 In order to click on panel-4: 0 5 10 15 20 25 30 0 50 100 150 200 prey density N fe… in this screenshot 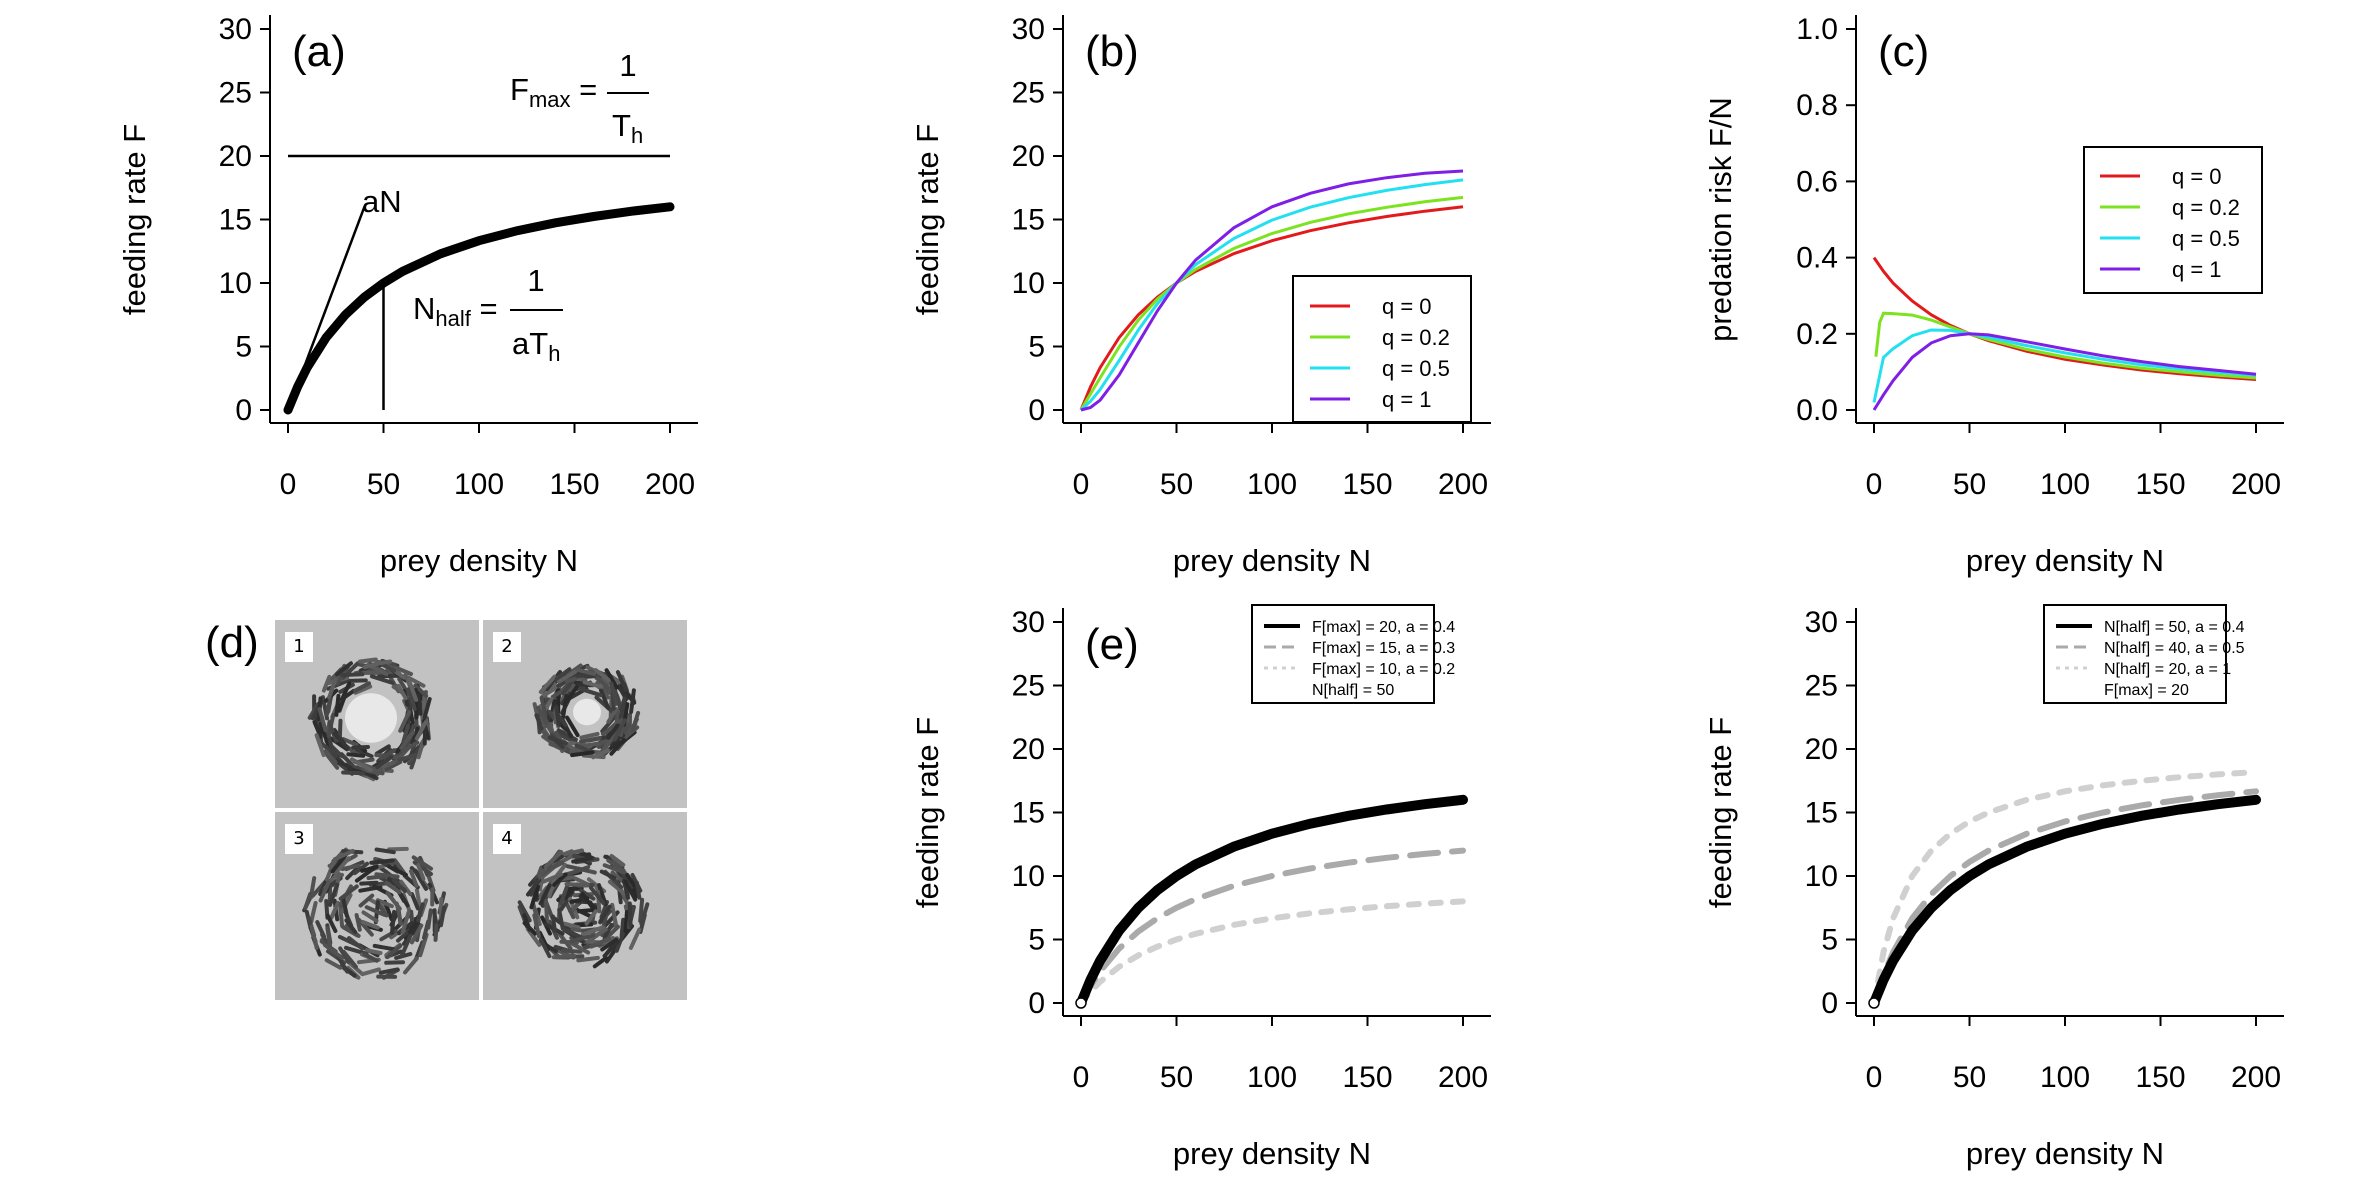, I will do `click(1200, 887)`.